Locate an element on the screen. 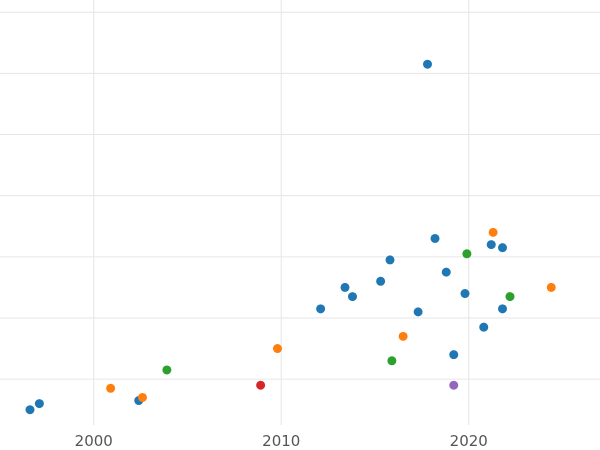 The height and width of the screenshot is (450, 600). x-tick-label: 2020 is located at coordinates (469, 441).